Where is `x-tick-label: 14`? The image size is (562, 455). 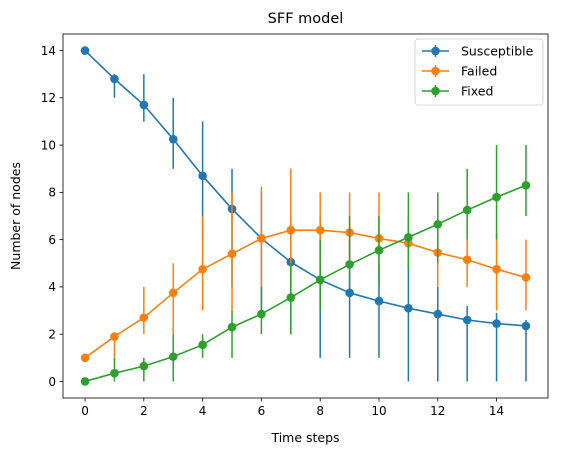 x-tick-label: 14 is located at coordinates (496, 411).